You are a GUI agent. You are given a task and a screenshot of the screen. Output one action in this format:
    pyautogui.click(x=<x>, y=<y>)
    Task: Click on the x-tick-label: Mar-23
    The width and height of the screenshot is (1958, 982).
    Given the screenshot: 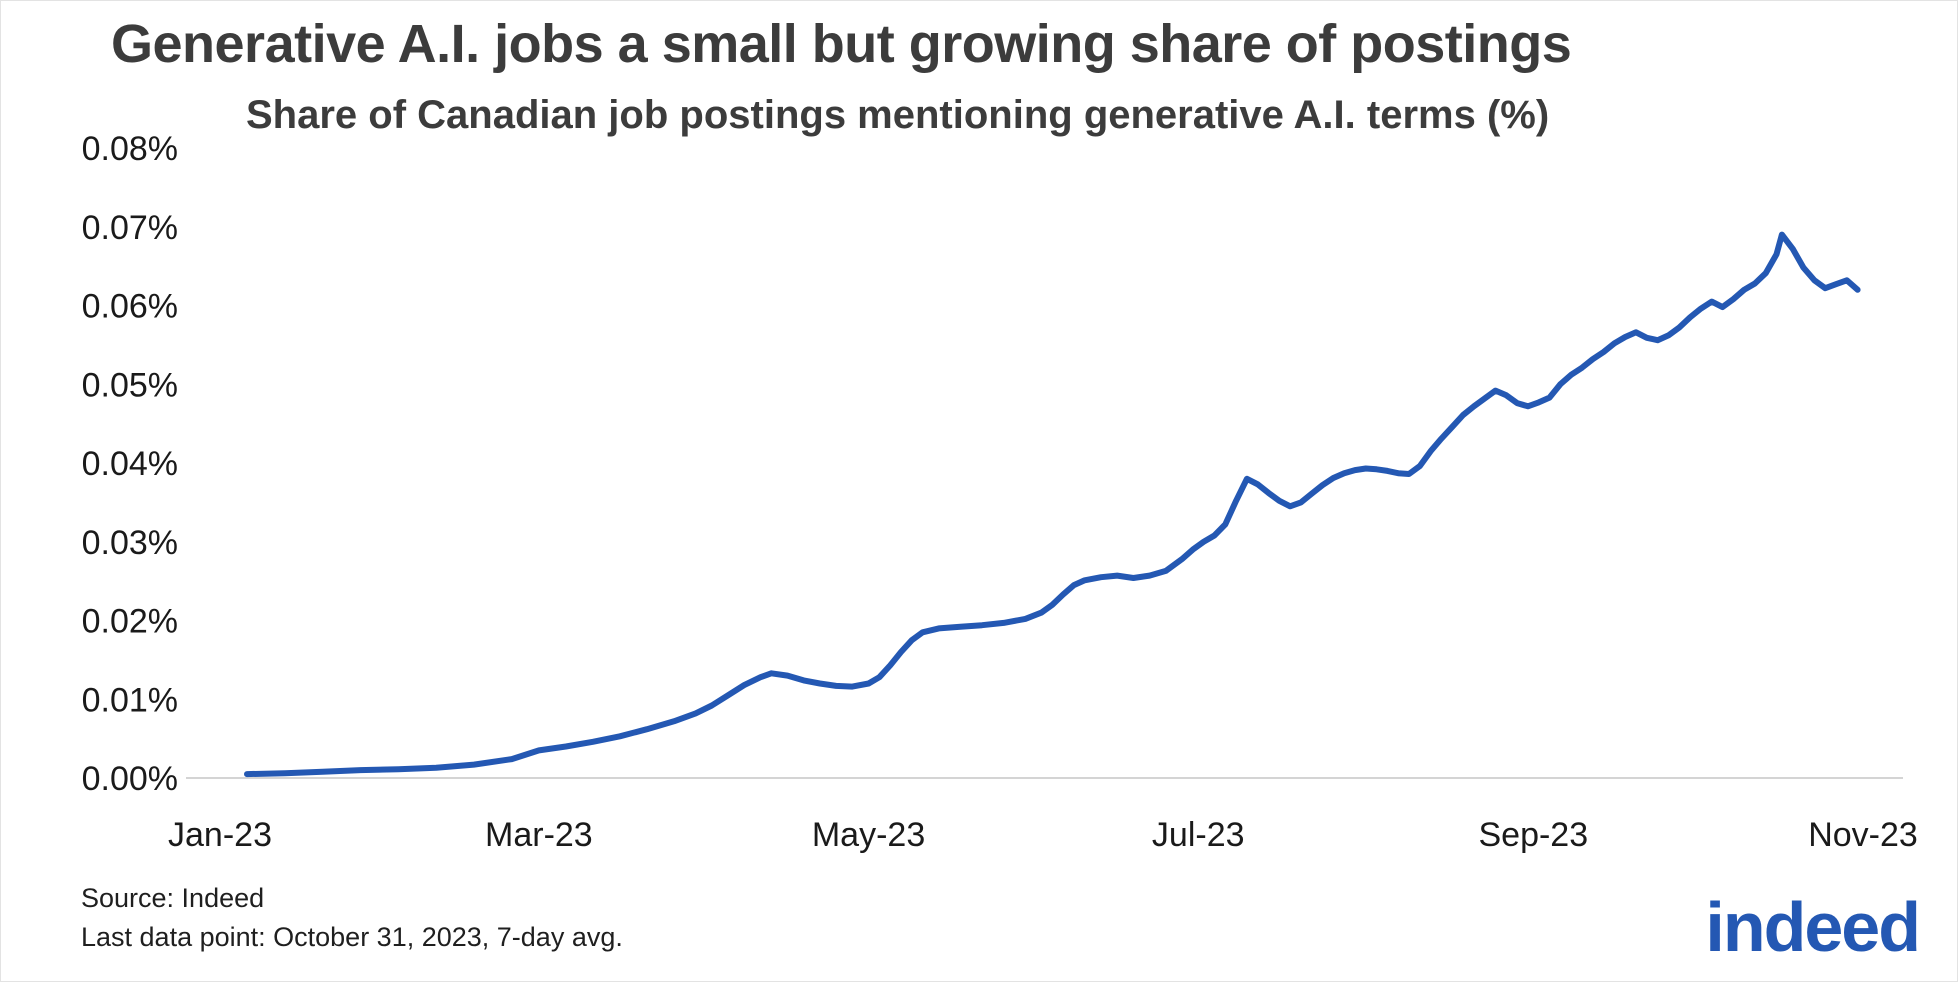 What is the action you would take?
    pyautogui.click(x=539, y=835)
    